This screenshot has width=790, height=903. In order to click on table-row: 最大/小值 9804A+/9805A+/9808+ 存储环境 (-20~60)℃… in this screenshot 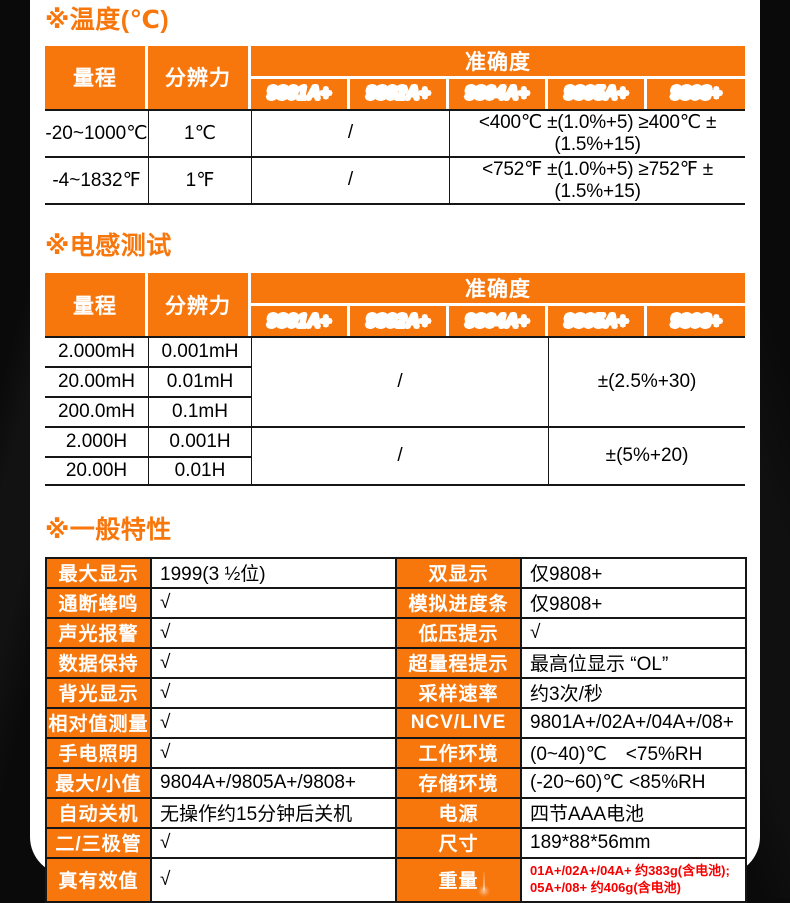, I will do `click(396, 782)`.